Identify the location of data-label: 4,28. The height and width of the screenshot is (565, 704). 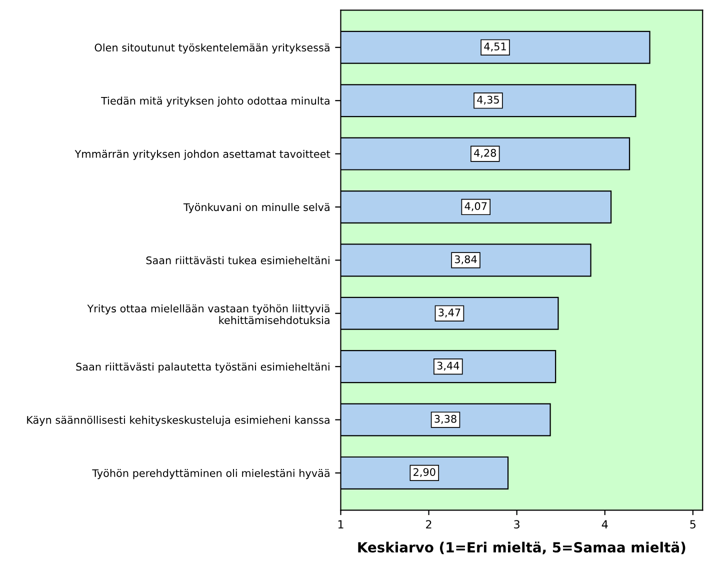
(485, 153).